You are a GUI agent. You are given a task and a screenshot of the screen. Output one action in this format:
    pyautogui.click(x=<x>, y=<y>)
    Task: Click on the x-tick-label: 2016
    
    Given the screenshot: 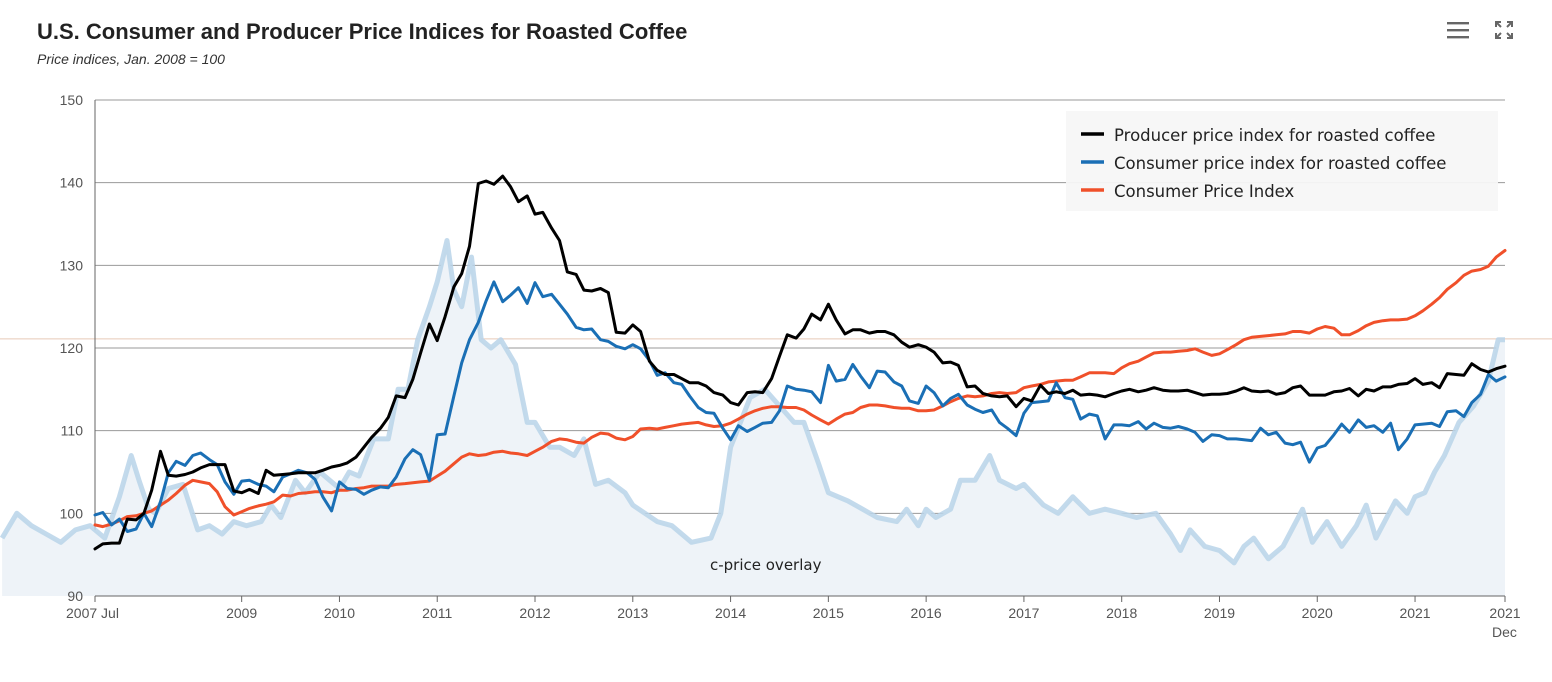 What is the action you would take?
    pyautogui.click(x=926, y=613)
    